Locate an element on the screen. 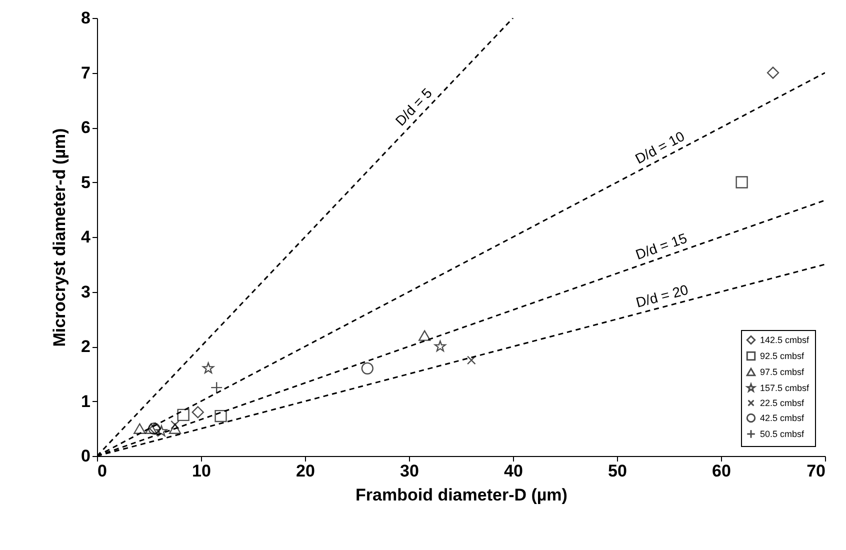 The width and height of the screenshot is (846, 550). legend-label: 142.5 cmbsf is located at coordinates (785, 340).